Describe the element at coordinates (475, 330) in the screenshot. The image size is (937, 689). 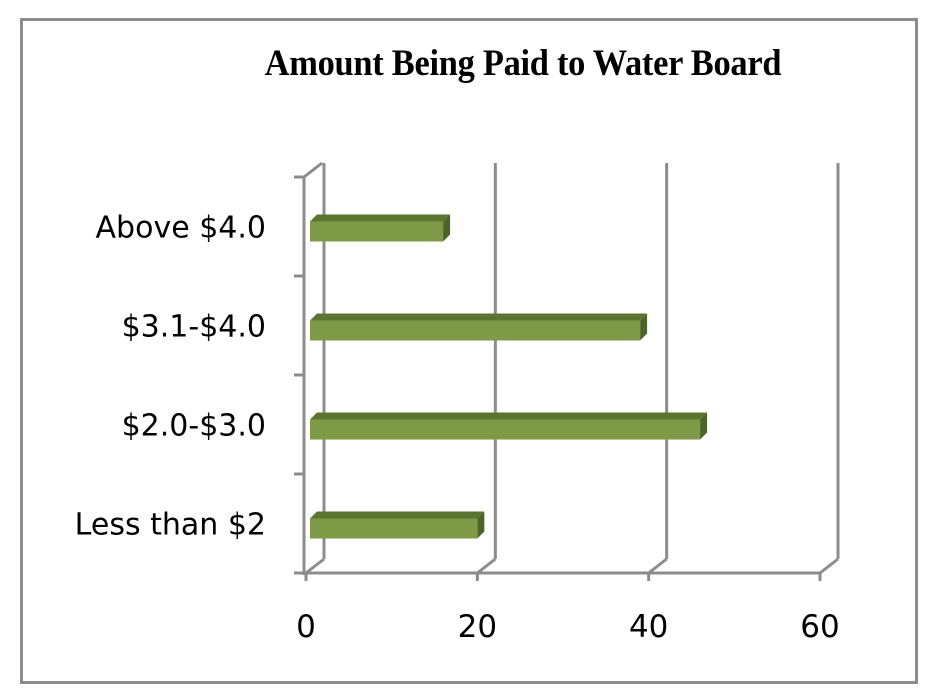
I see `bar--3-1-4-0` at that location.